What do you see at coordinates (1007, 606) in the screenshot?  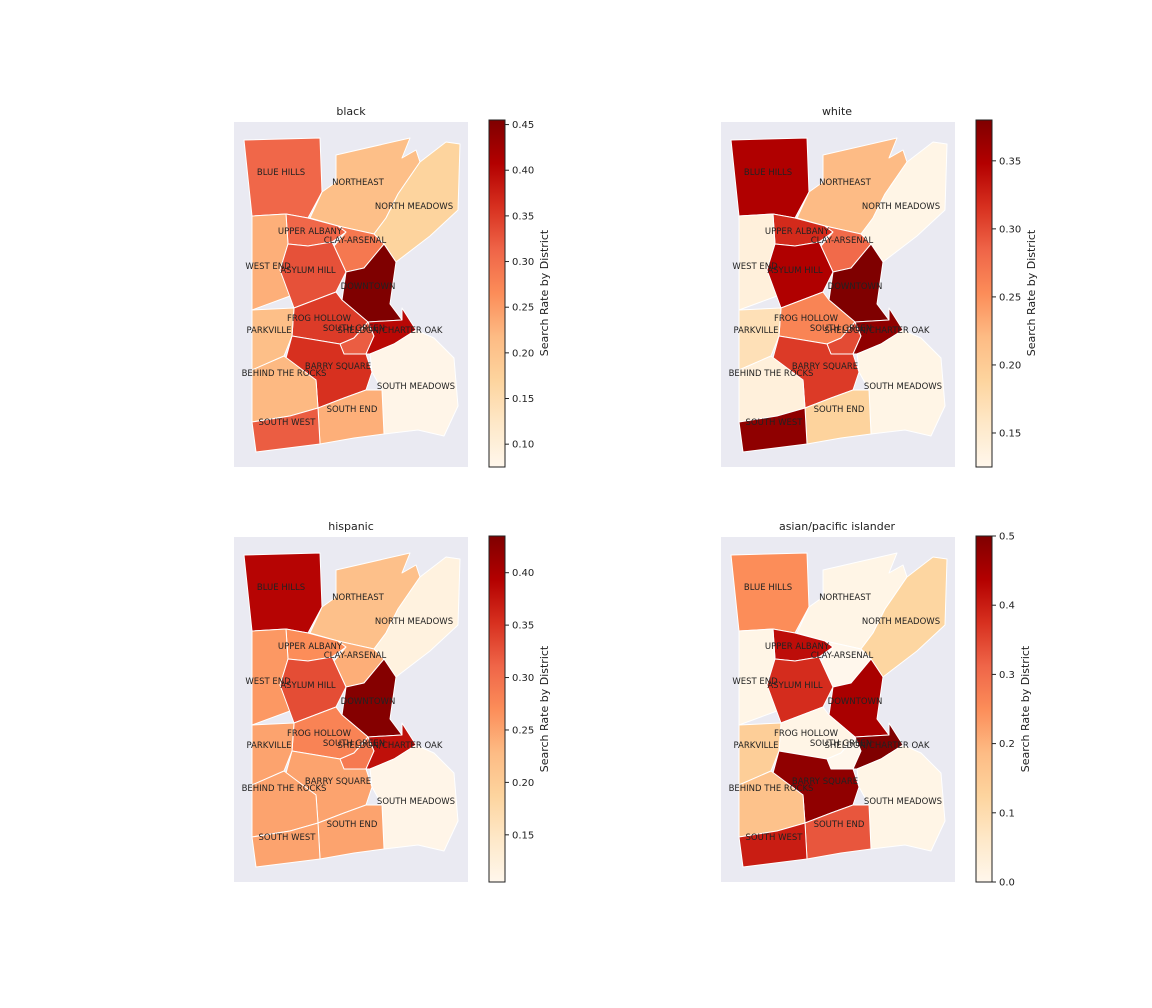 I see `colorbar-tick-label: 0.4` at bounding box center [1007, 606].